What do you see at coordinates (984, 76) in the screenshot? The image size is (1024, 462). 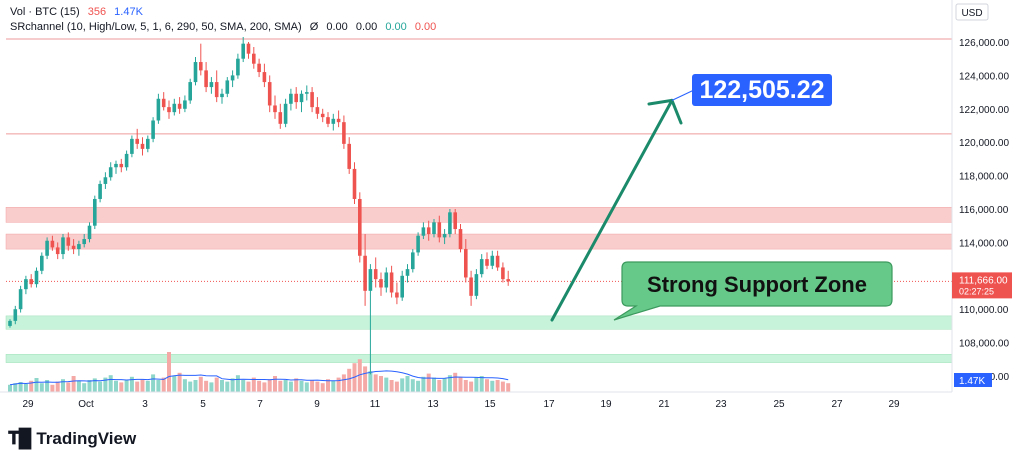 I see `price-tick-label: 124,000.00` at bounding box center [984, 76].